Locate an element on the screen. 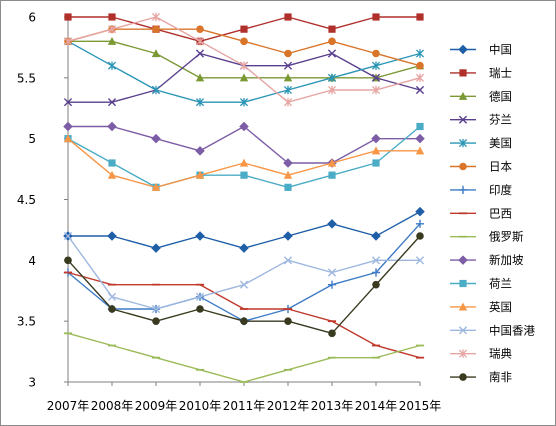 The height and width of the screenshot is (426, 556). legend-label: 芬兰 is located at coordinates (500, 120).